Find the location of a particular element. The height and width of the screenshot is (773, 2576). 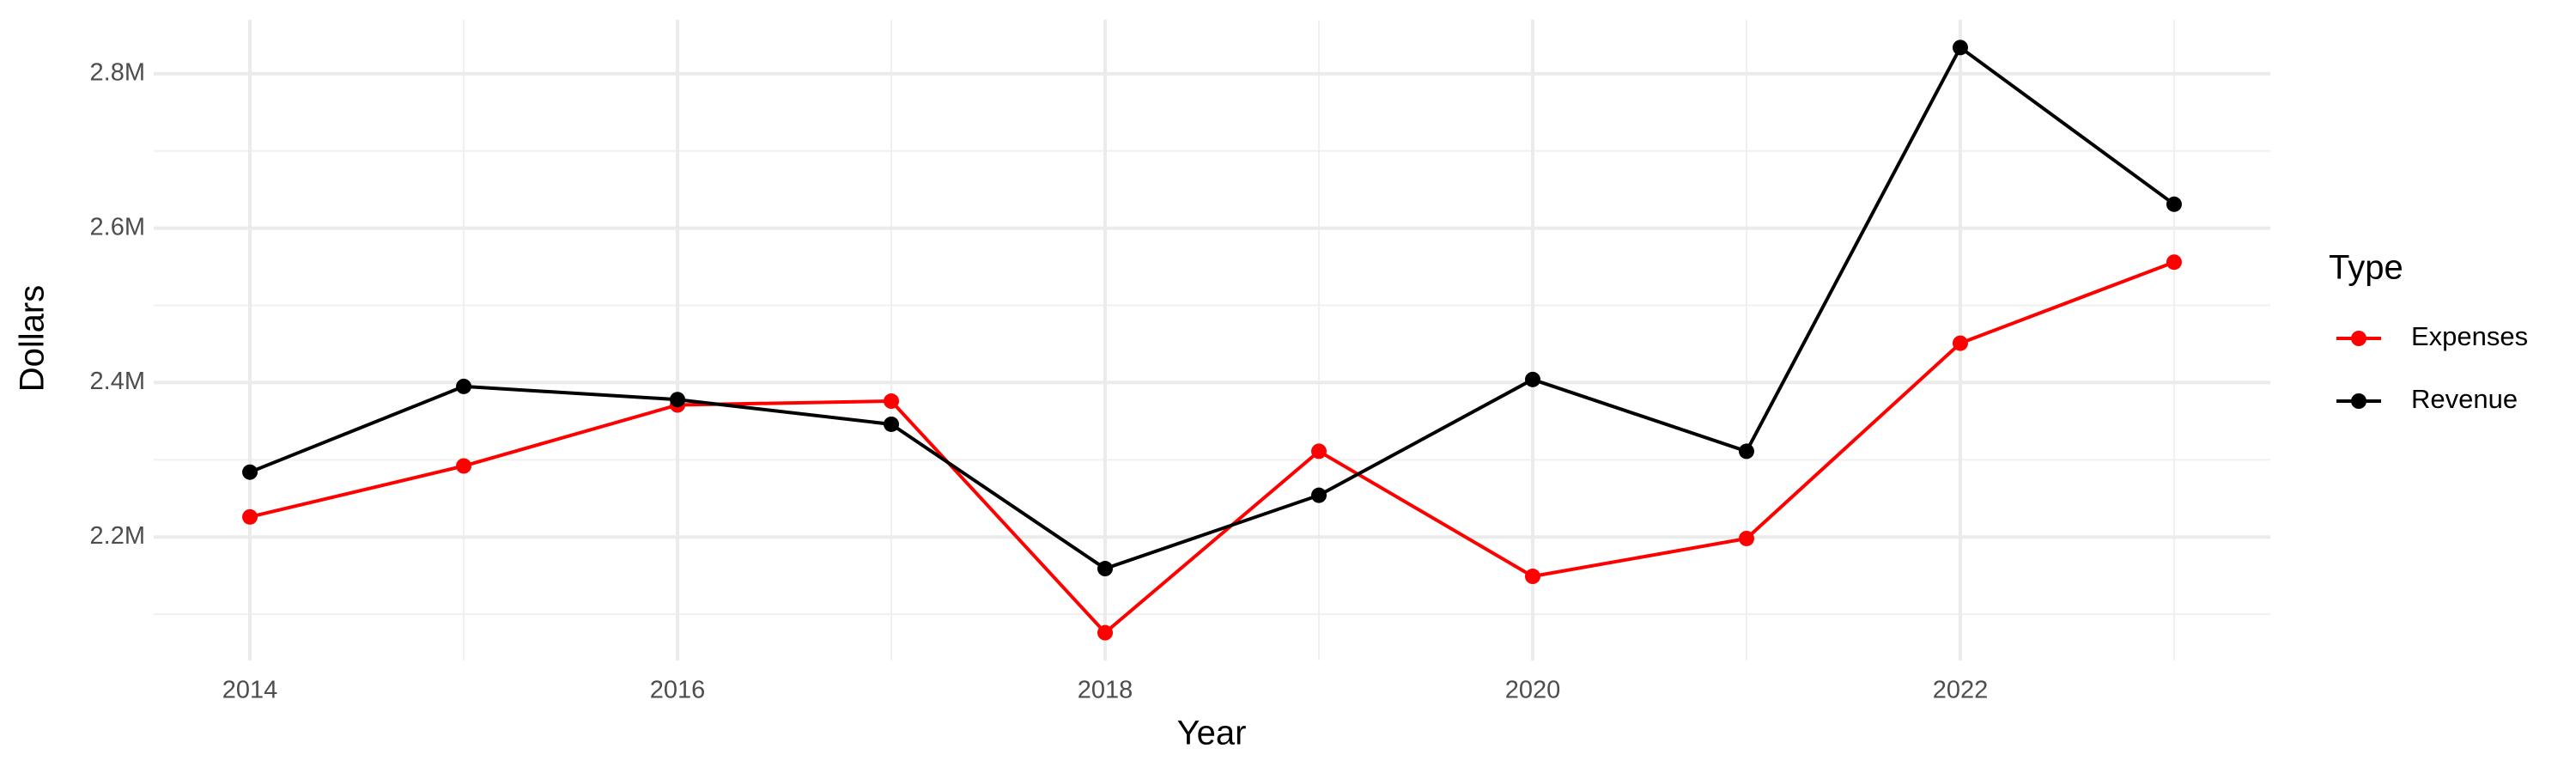

legend-title: Type is located at coordinates (2366, 268).